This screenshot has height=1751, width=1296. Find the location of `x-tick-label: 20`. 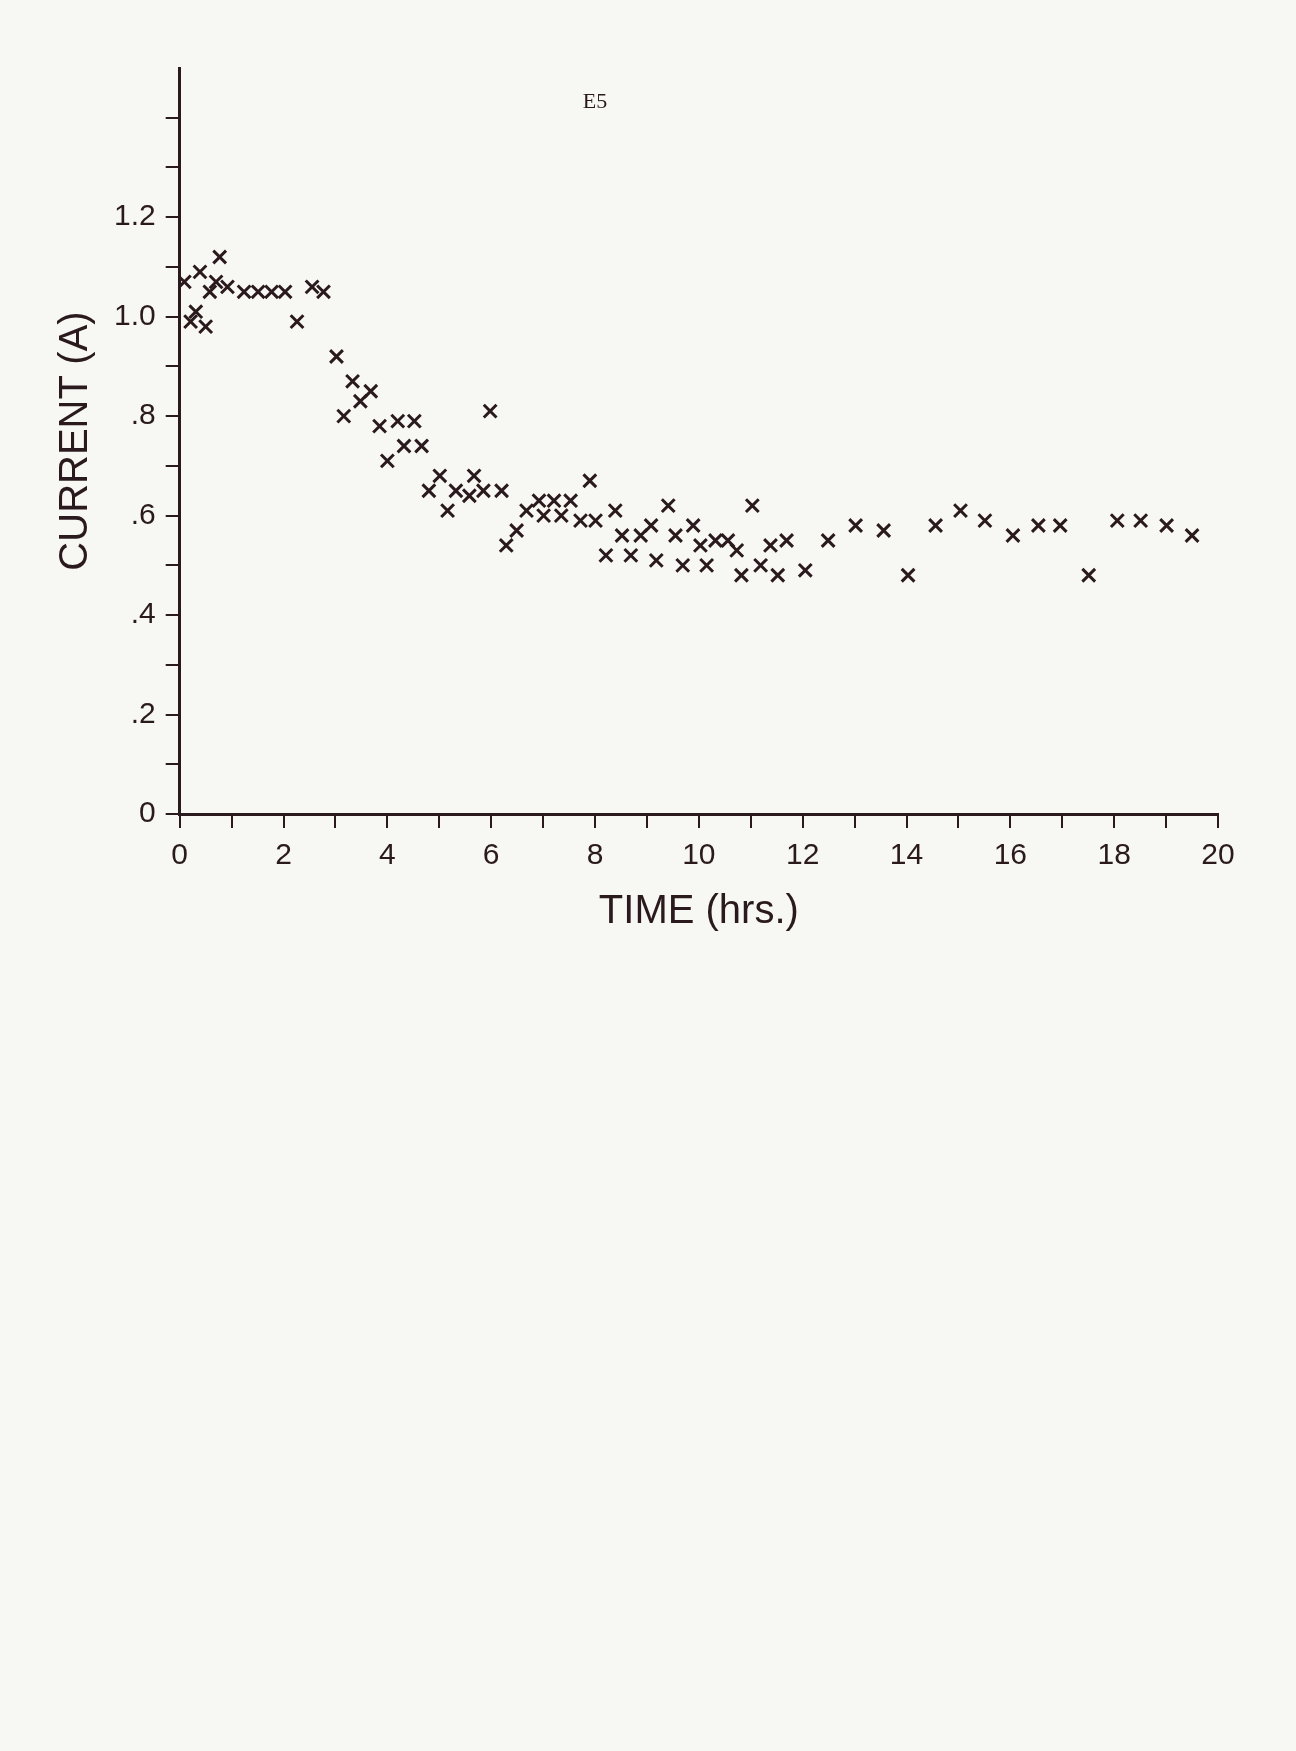

x-tick-label: 20 is located at coordinates (1218, 854).